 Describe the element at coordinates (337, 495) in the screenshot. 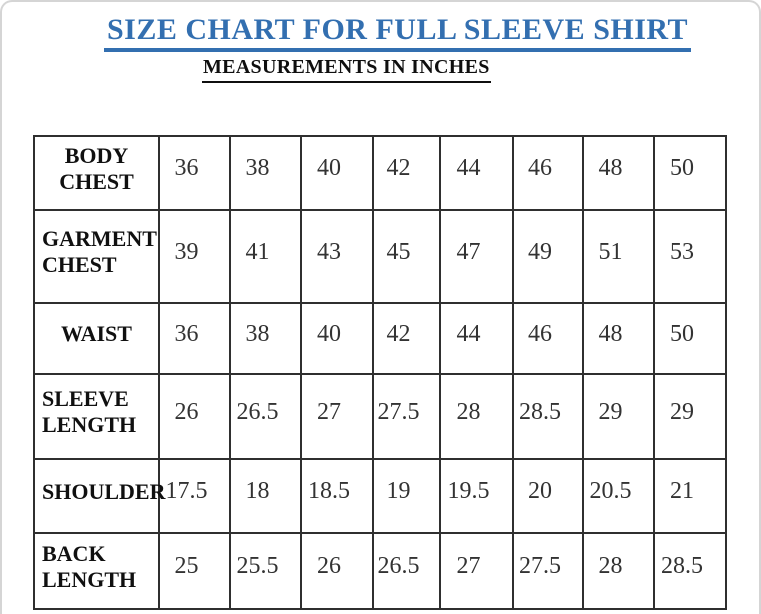

I see `size-value-cell: 18.5` at that location.